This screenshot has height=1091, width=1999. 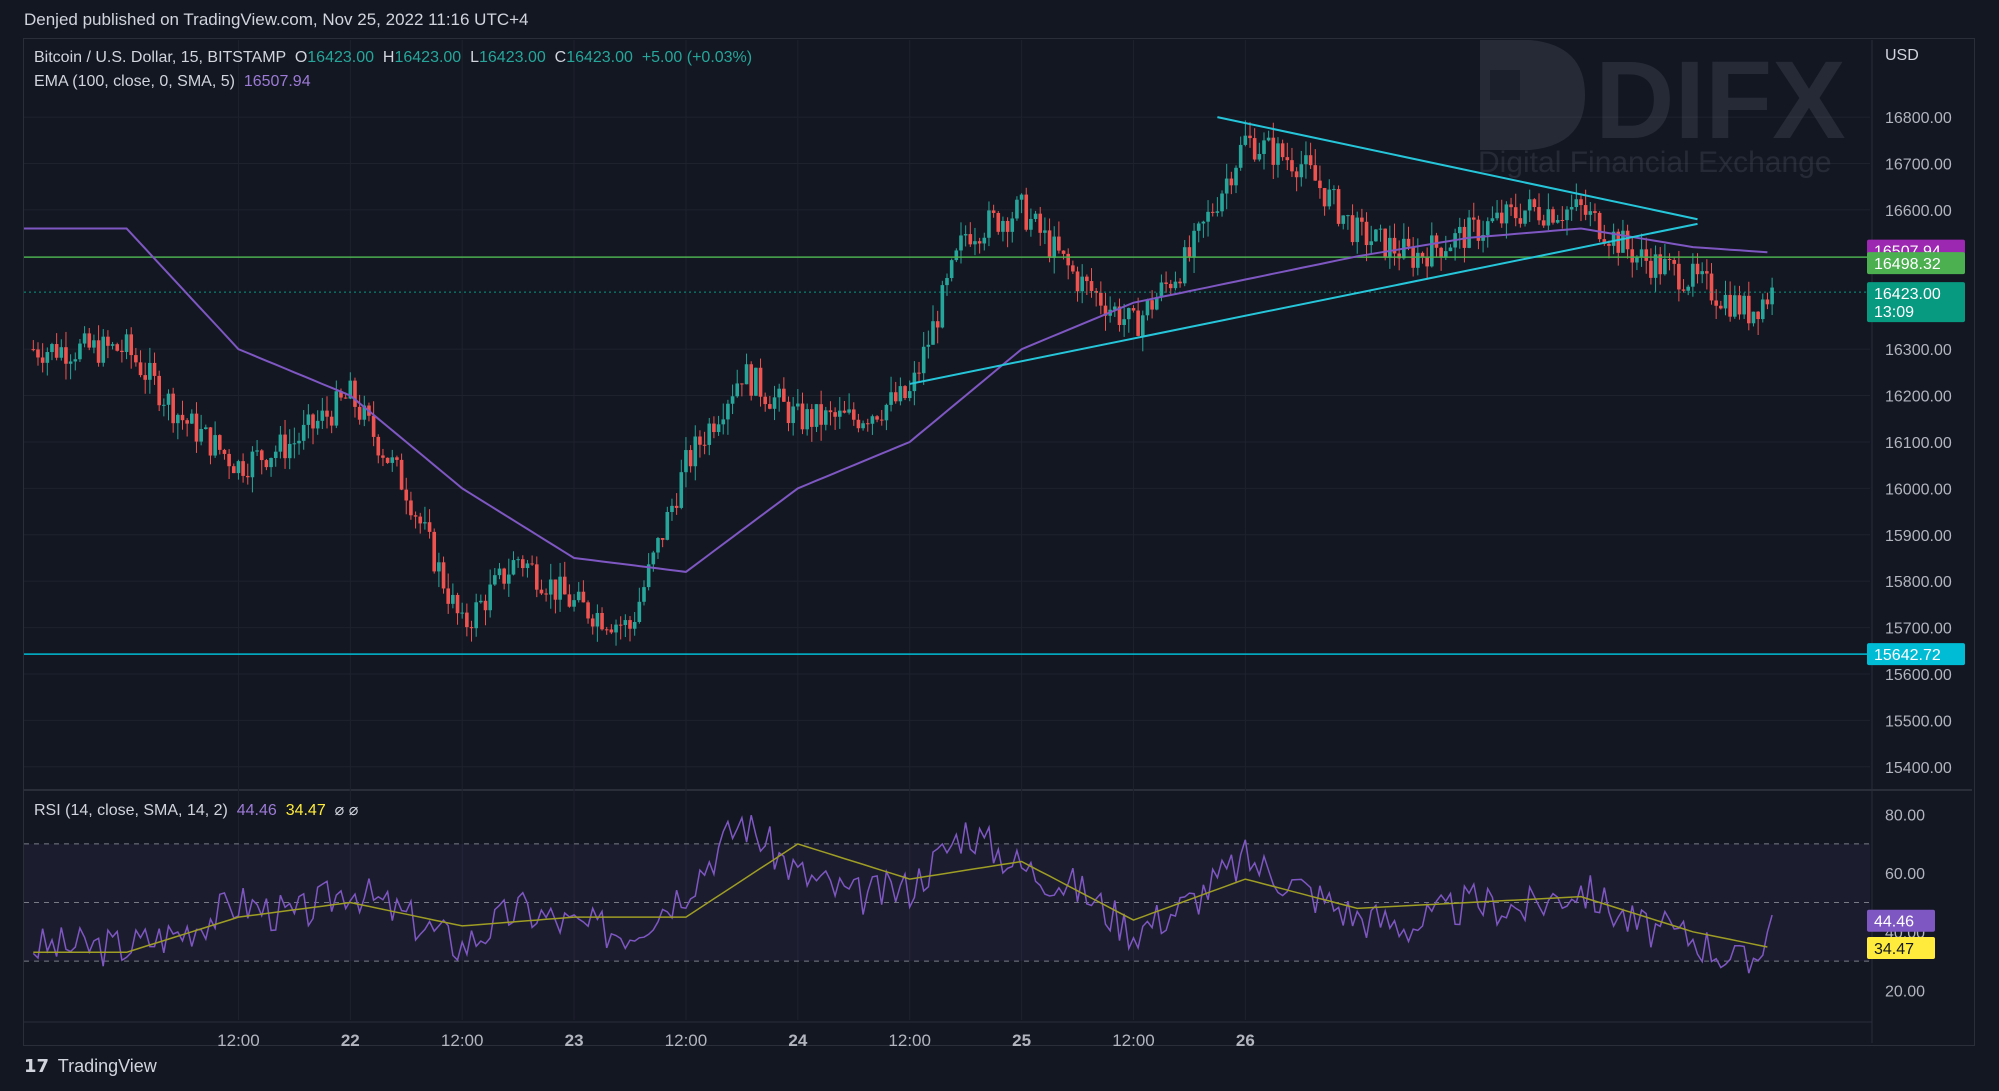 I want to click on open-label: O, so click(x=301, y=57).